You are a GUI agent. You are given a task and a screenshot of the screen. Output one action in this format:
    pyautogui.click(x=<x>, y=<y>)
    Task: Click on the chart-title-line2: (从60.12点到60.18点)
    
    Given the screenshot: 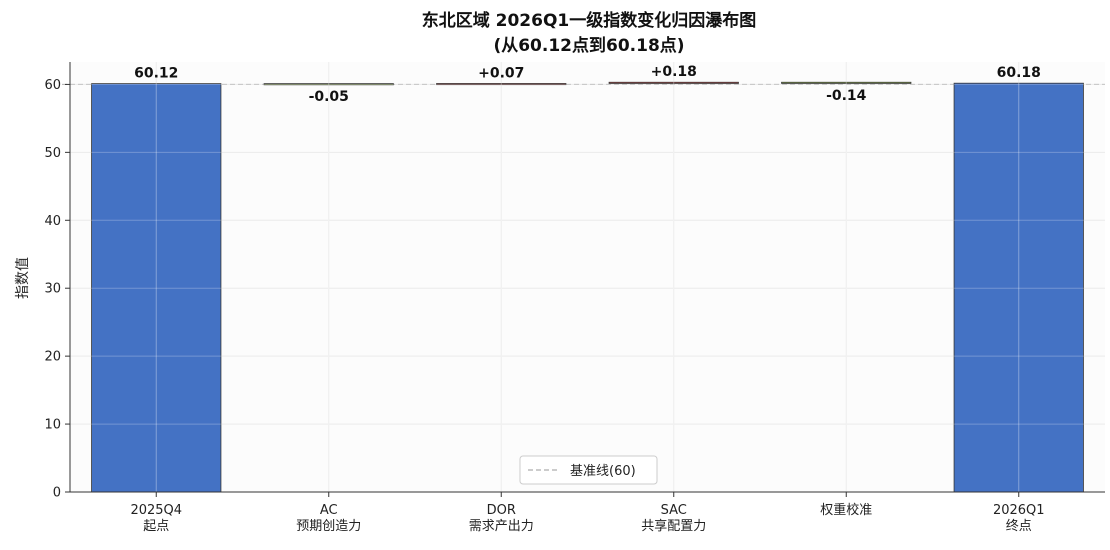 What is the action you would take?
    pyautogui.click(x=588, y=45)
    